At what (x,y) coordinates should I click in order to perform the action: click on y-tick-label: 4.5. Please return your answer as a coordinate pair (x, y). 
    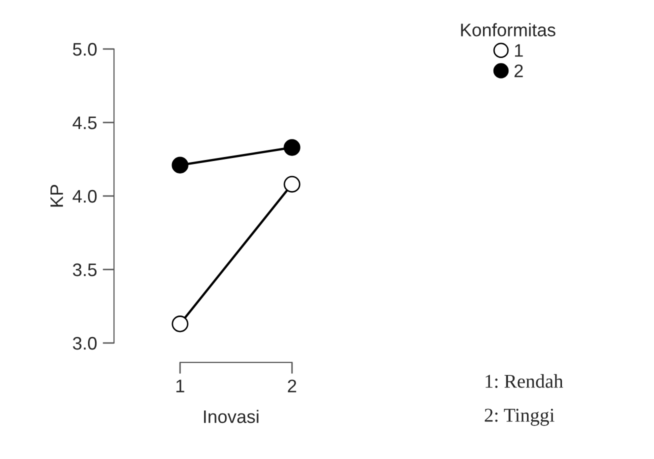
    Looking at the image, I should click on (84, 123).